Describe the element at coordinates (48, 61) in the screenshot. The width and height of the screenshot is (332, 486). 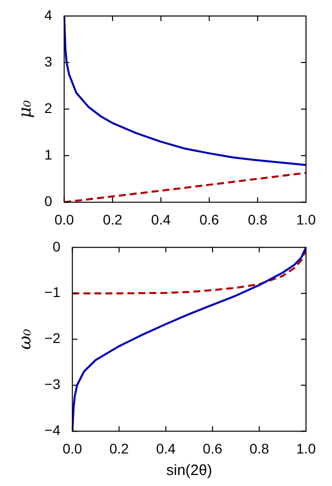
I see `y-tick-label: 3` at that location.